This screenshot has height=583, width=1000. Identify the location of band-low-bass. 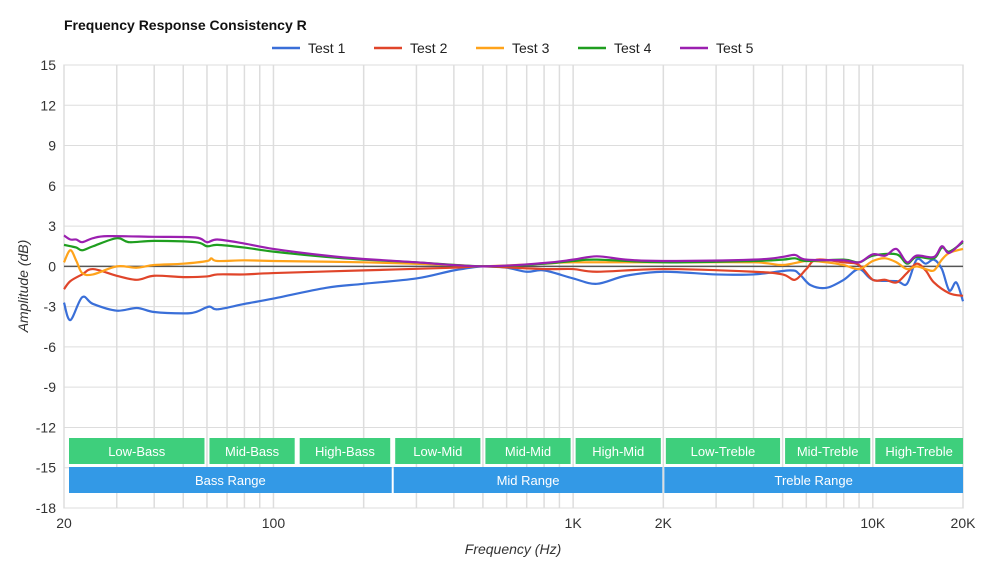
(137, 451).